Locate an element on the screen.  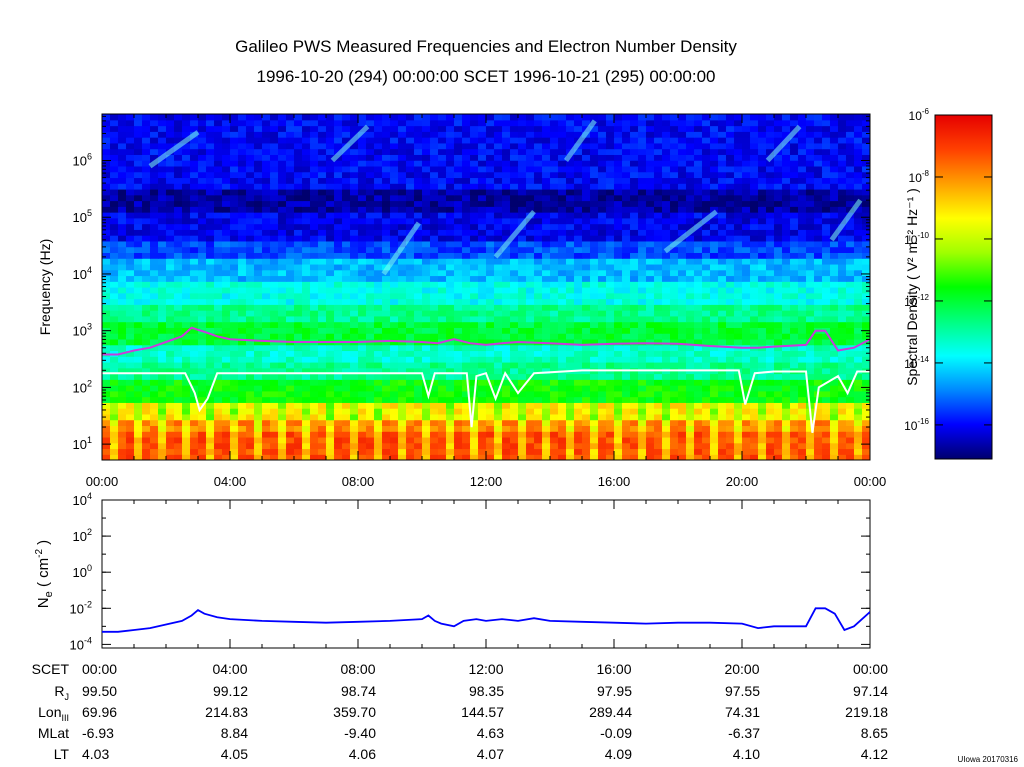
ephemeris-row-label: MLat is located at coordinates (53, 733).